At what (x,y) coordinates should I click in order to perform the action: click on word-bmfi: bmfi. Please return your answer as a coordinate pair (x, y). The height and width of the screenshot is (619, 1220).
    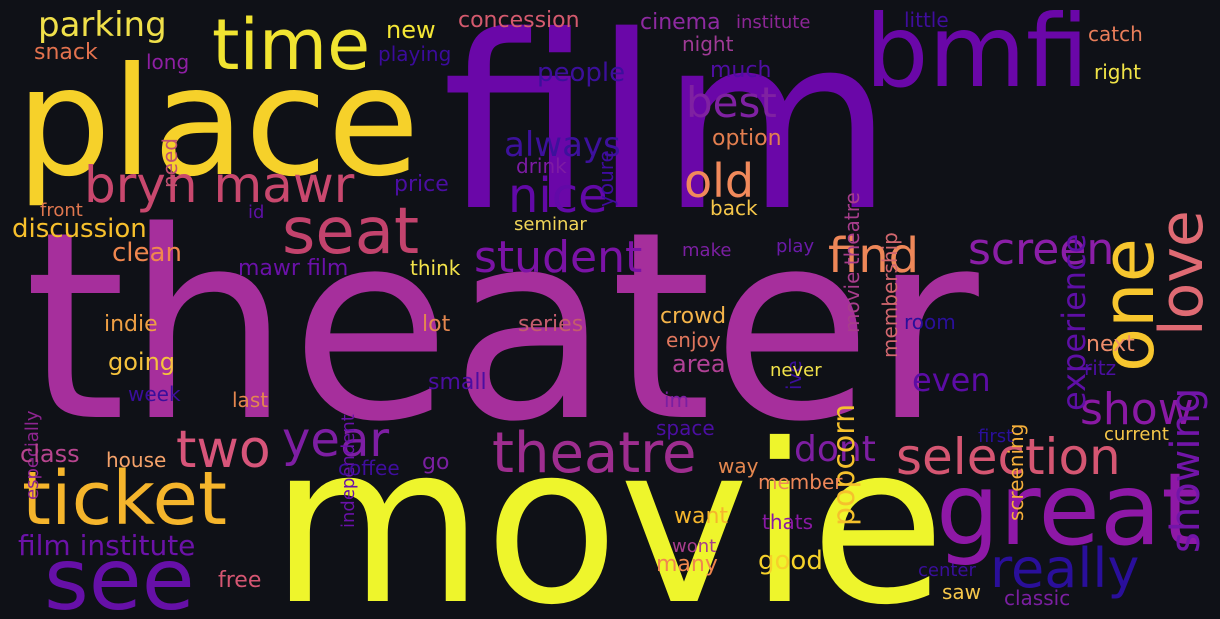
    Looking at the image, I should click on (977, 55).